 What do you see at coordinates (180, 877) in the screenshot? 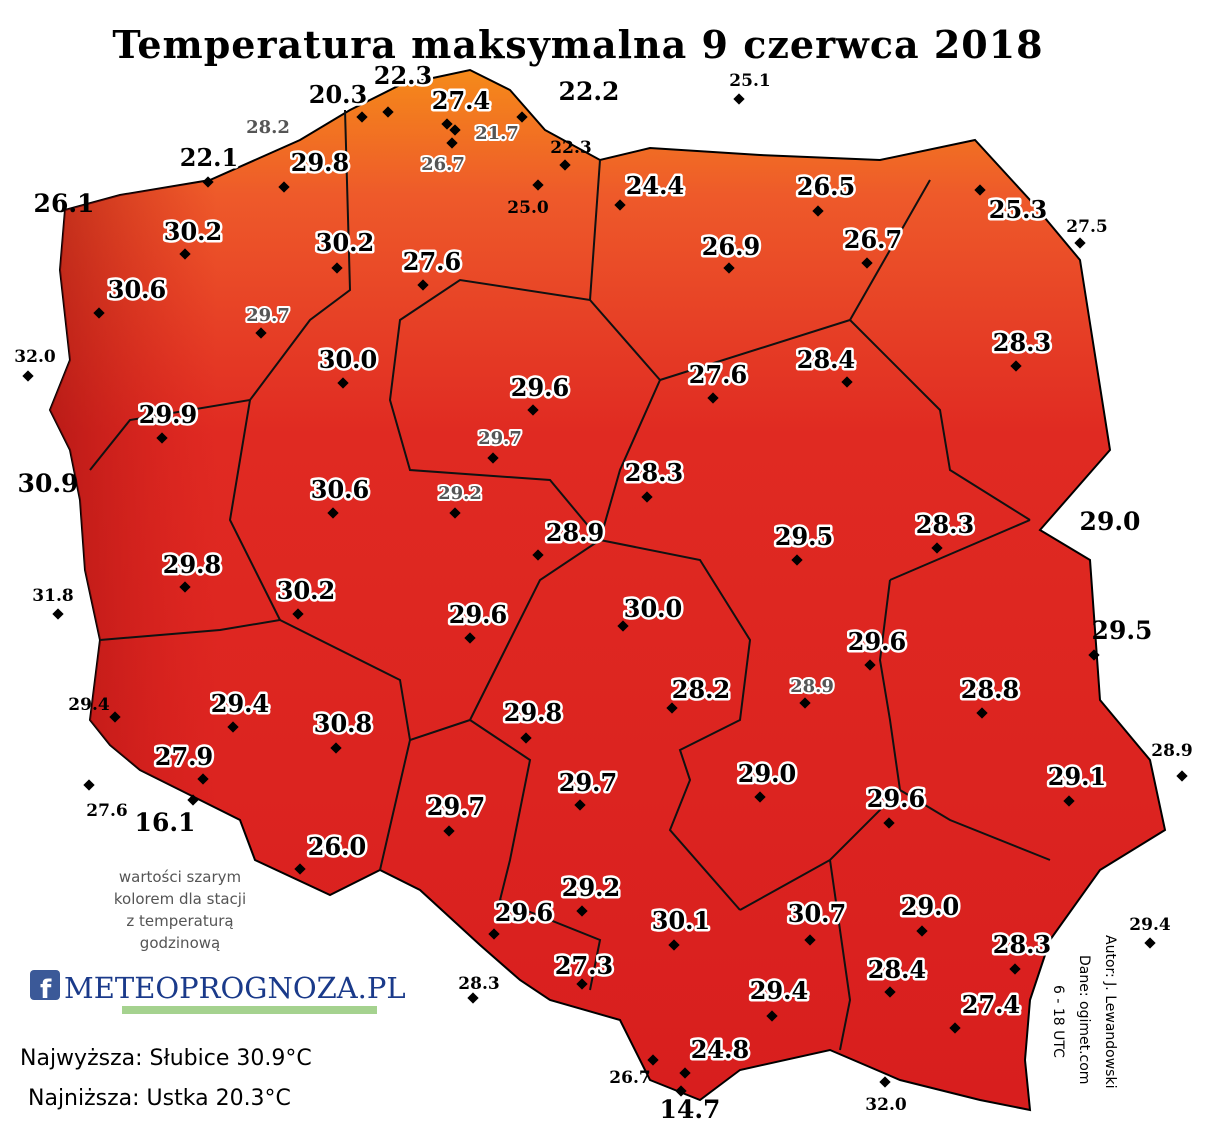
I see `note-line: wartości szarym` at bounding box center [180, 877].